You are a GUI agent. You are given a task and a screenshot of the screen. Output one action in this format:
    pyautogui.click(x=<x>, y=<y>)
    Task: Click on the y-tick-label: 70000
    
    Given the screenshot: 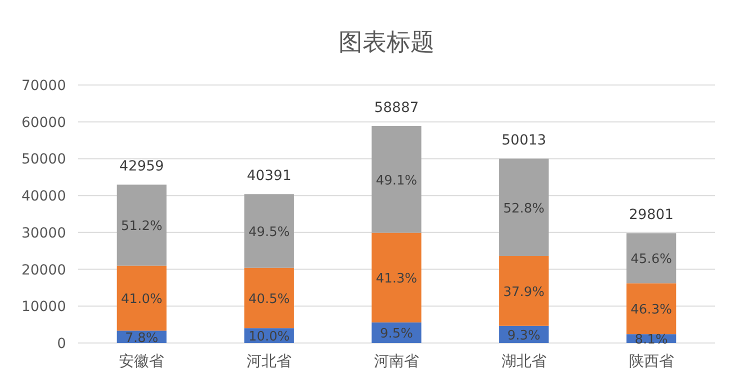 What is the action you would take?
    pyautogui.click(x=43, y=86)
    